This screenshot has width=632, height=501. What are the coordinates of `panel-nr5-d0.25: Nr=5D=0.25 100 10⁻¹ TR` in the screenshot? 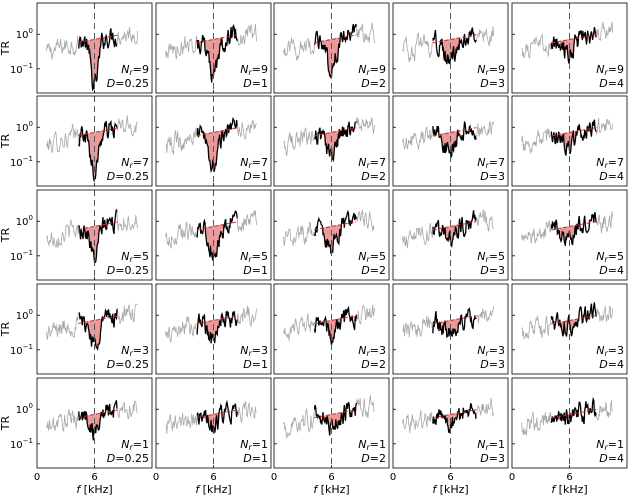 It's located at (76, 235).